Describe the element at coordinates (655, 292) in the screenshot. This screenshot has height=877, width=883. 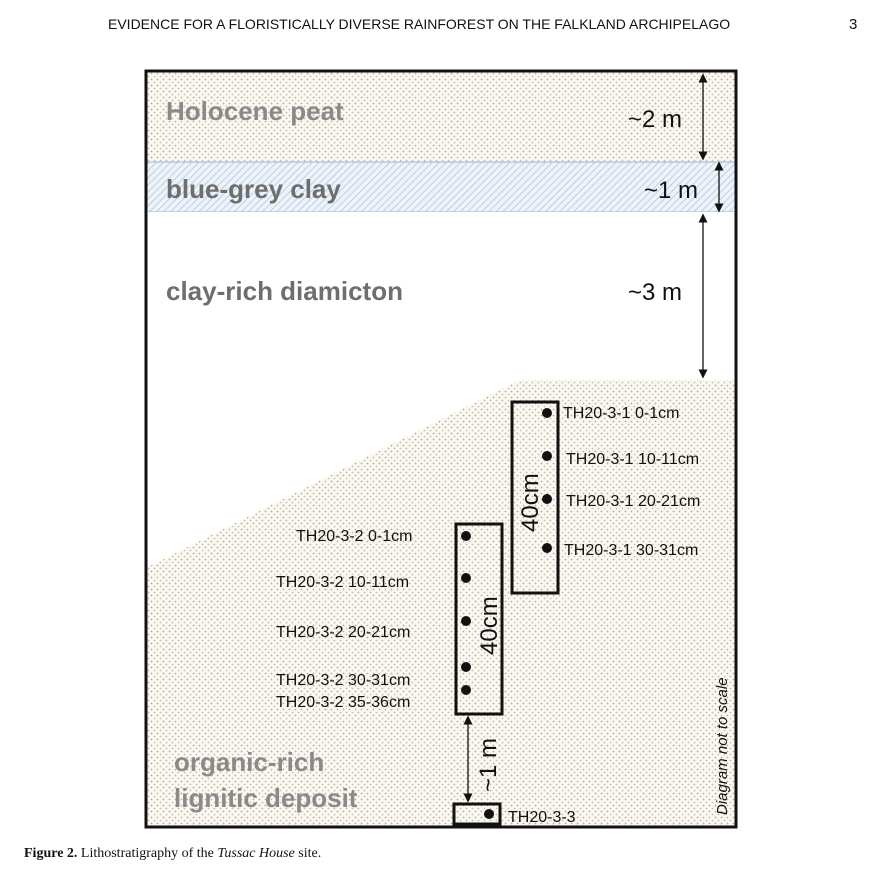
I see `diamicton-thickness-label: ~3 m` at that location.